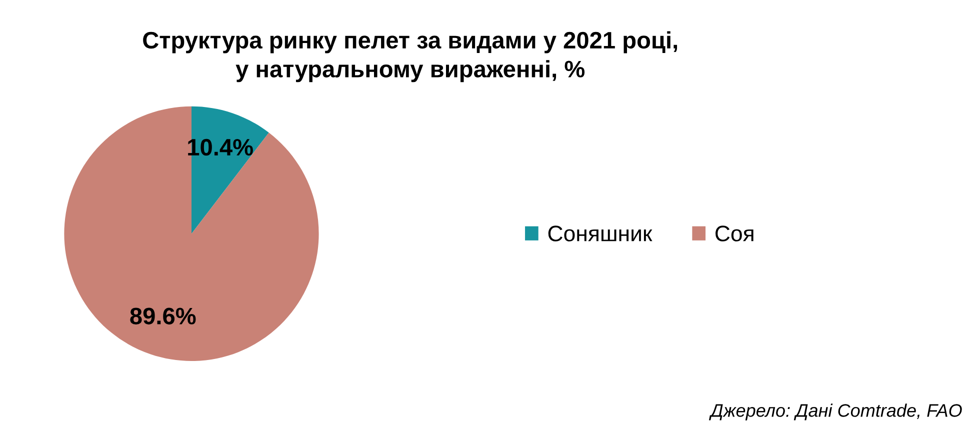  Describe the element at coordinates (735, 234) in the screenshot. I see `legend-label: Соя` at that location.